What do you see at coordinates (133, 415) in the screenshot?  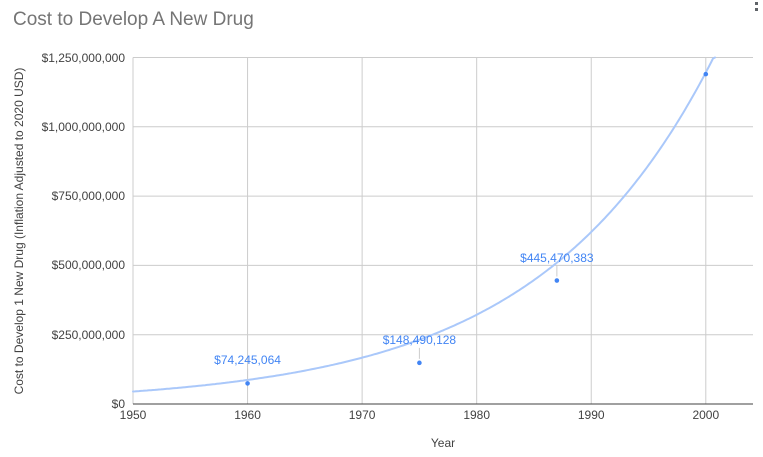 I see `x-tick-label: 1950` at bounding box center [133, 415].